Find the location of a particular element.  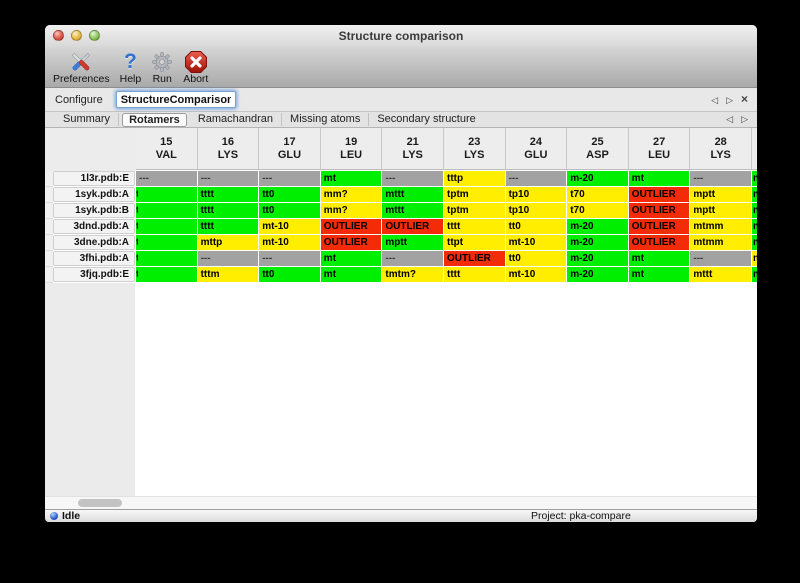

nav-prev-icon: ◁ is located at coordinates (715, 99).